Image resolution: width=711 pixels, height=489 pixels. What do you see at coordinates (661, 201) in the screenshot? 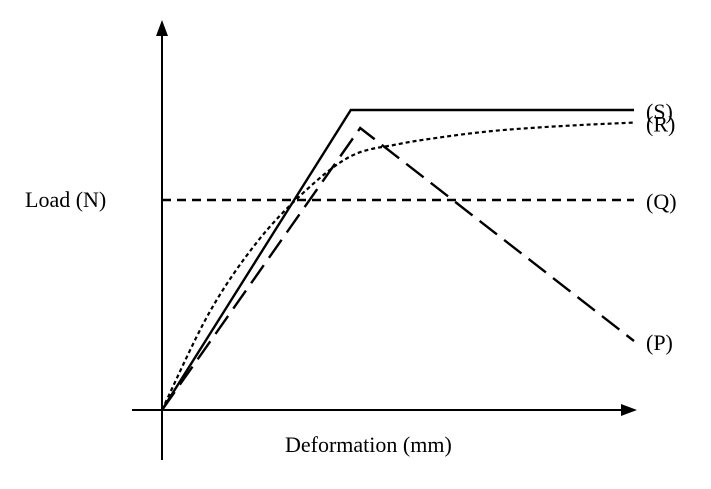
I see `series-label-q: (Q)` at bounding box center [661, 201].